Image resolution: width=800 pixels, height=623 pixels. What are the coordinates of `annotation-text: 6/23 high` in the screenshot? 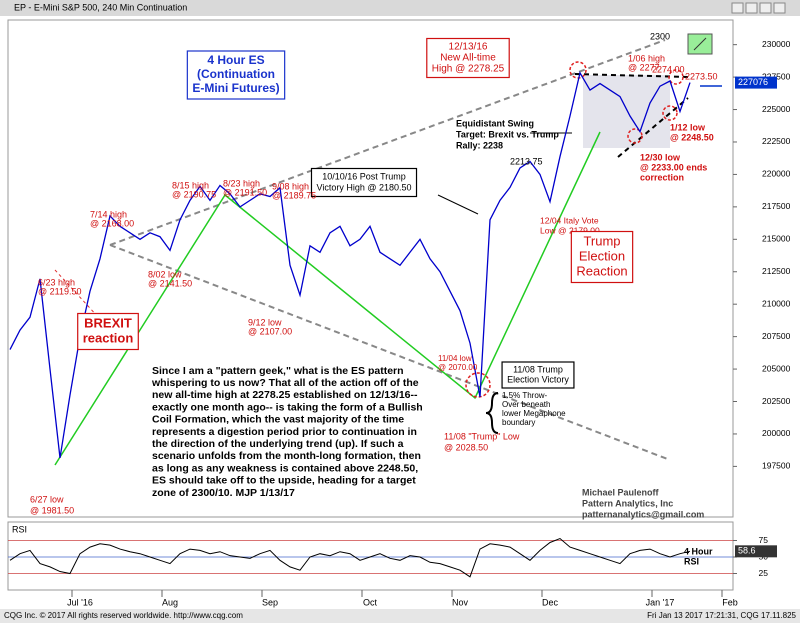 It's located at (56, 282).